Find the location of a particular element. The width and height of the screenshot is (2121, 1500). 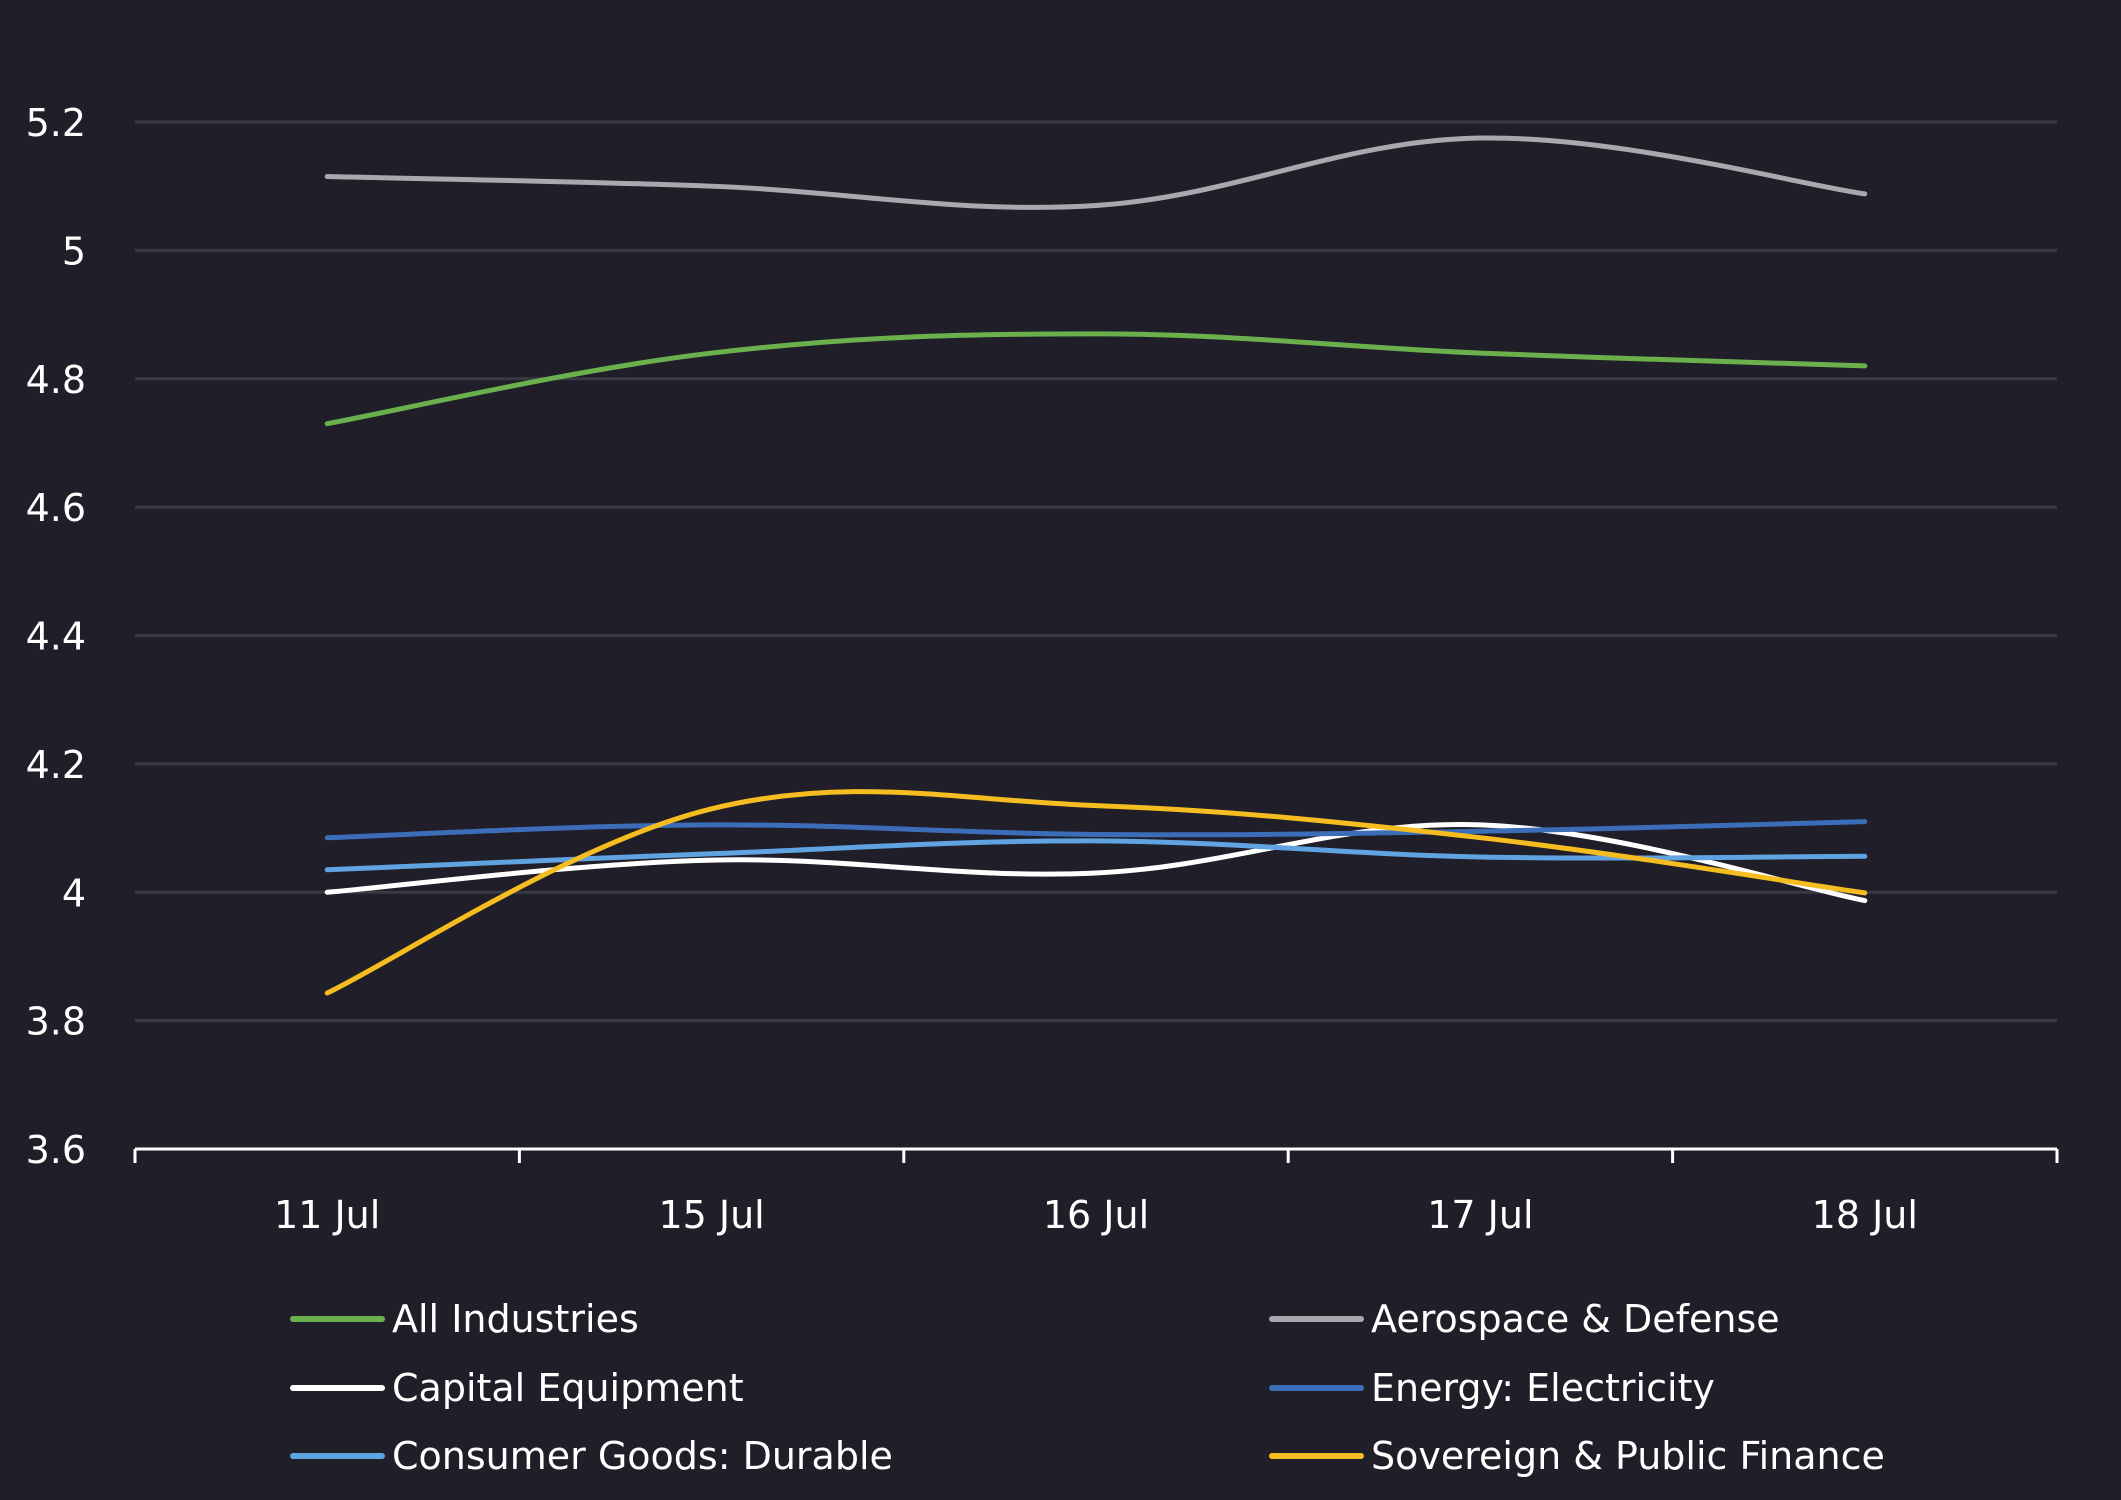

legend-item-all-industries: All Industries is located at coordinates (464, 1319).